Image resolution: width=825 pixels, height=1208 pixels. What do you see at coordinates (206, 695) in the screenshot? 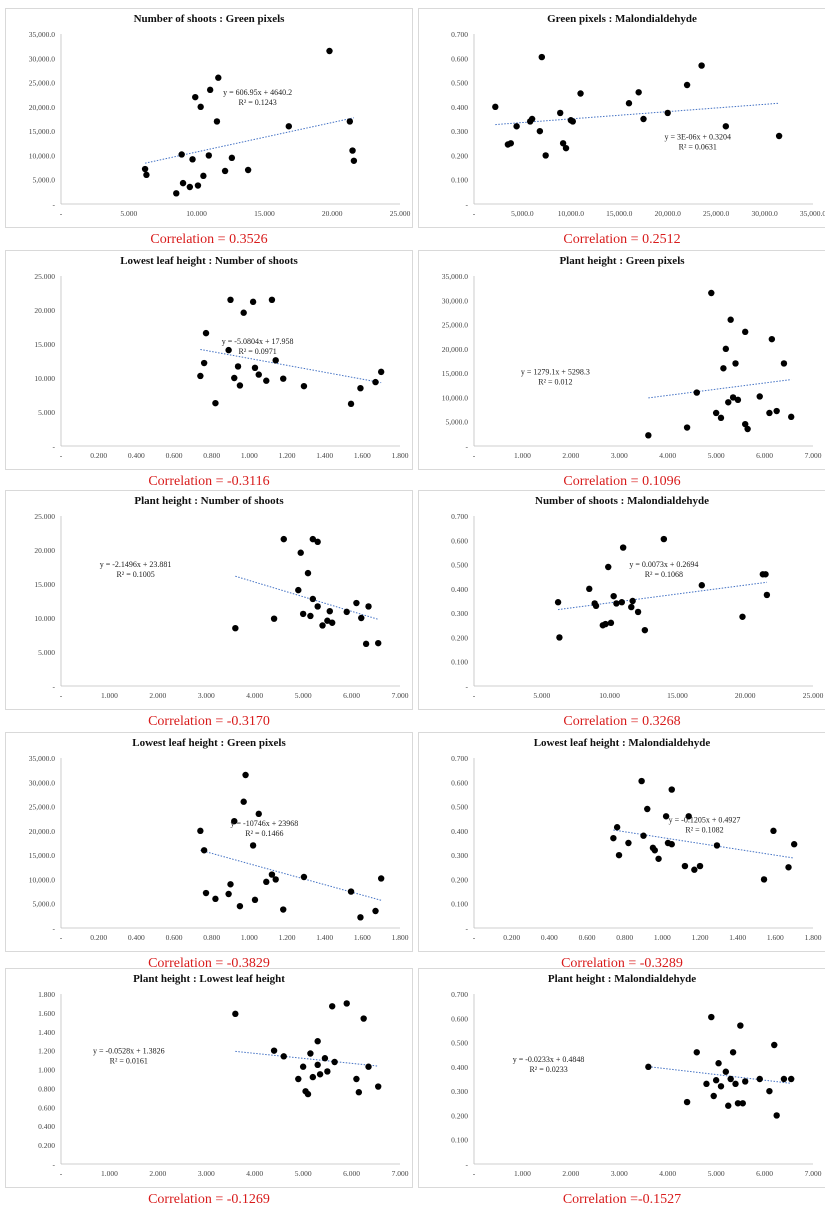
I see `x-tick-label: 3.000` at bounding box center [206, 695].